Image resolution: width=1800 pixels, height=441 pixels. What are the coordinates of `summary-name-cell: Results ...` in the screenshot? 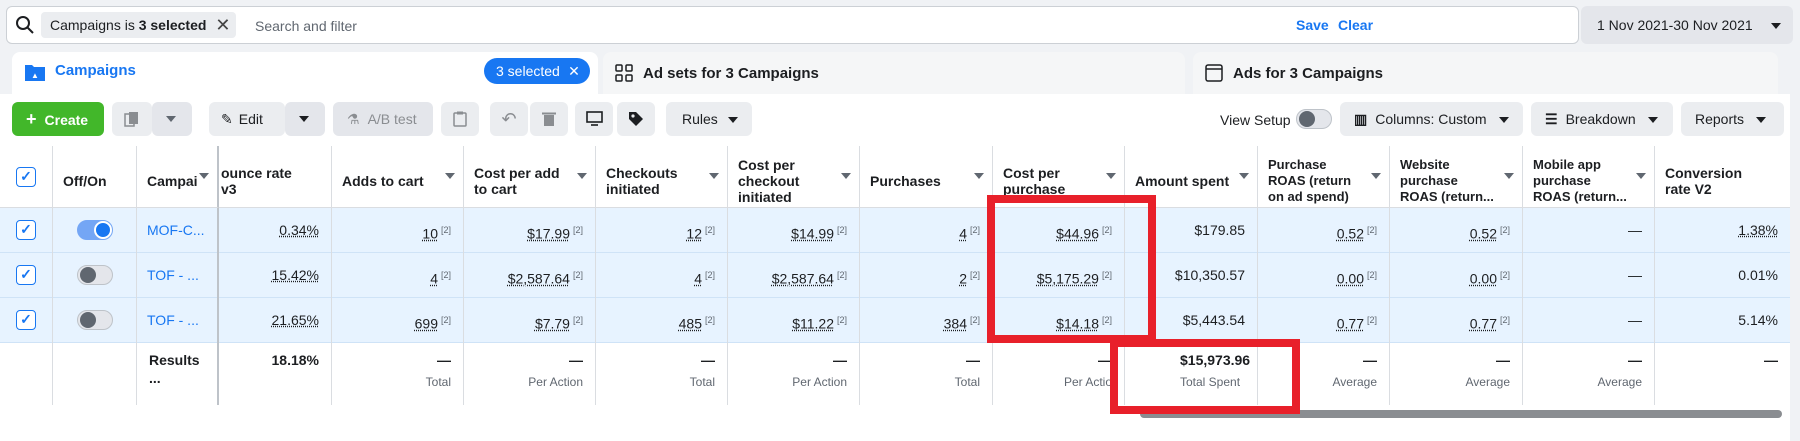 It's located at (178, 374).